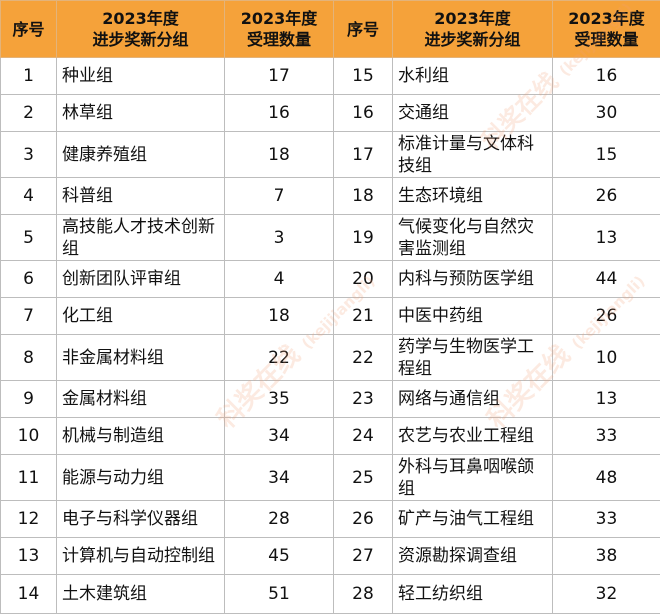 The width and height of the screenshot is (660, 614). Describe the element at coordinates (279, 238) in the screenshot. I see `left-count: 3` at that location.